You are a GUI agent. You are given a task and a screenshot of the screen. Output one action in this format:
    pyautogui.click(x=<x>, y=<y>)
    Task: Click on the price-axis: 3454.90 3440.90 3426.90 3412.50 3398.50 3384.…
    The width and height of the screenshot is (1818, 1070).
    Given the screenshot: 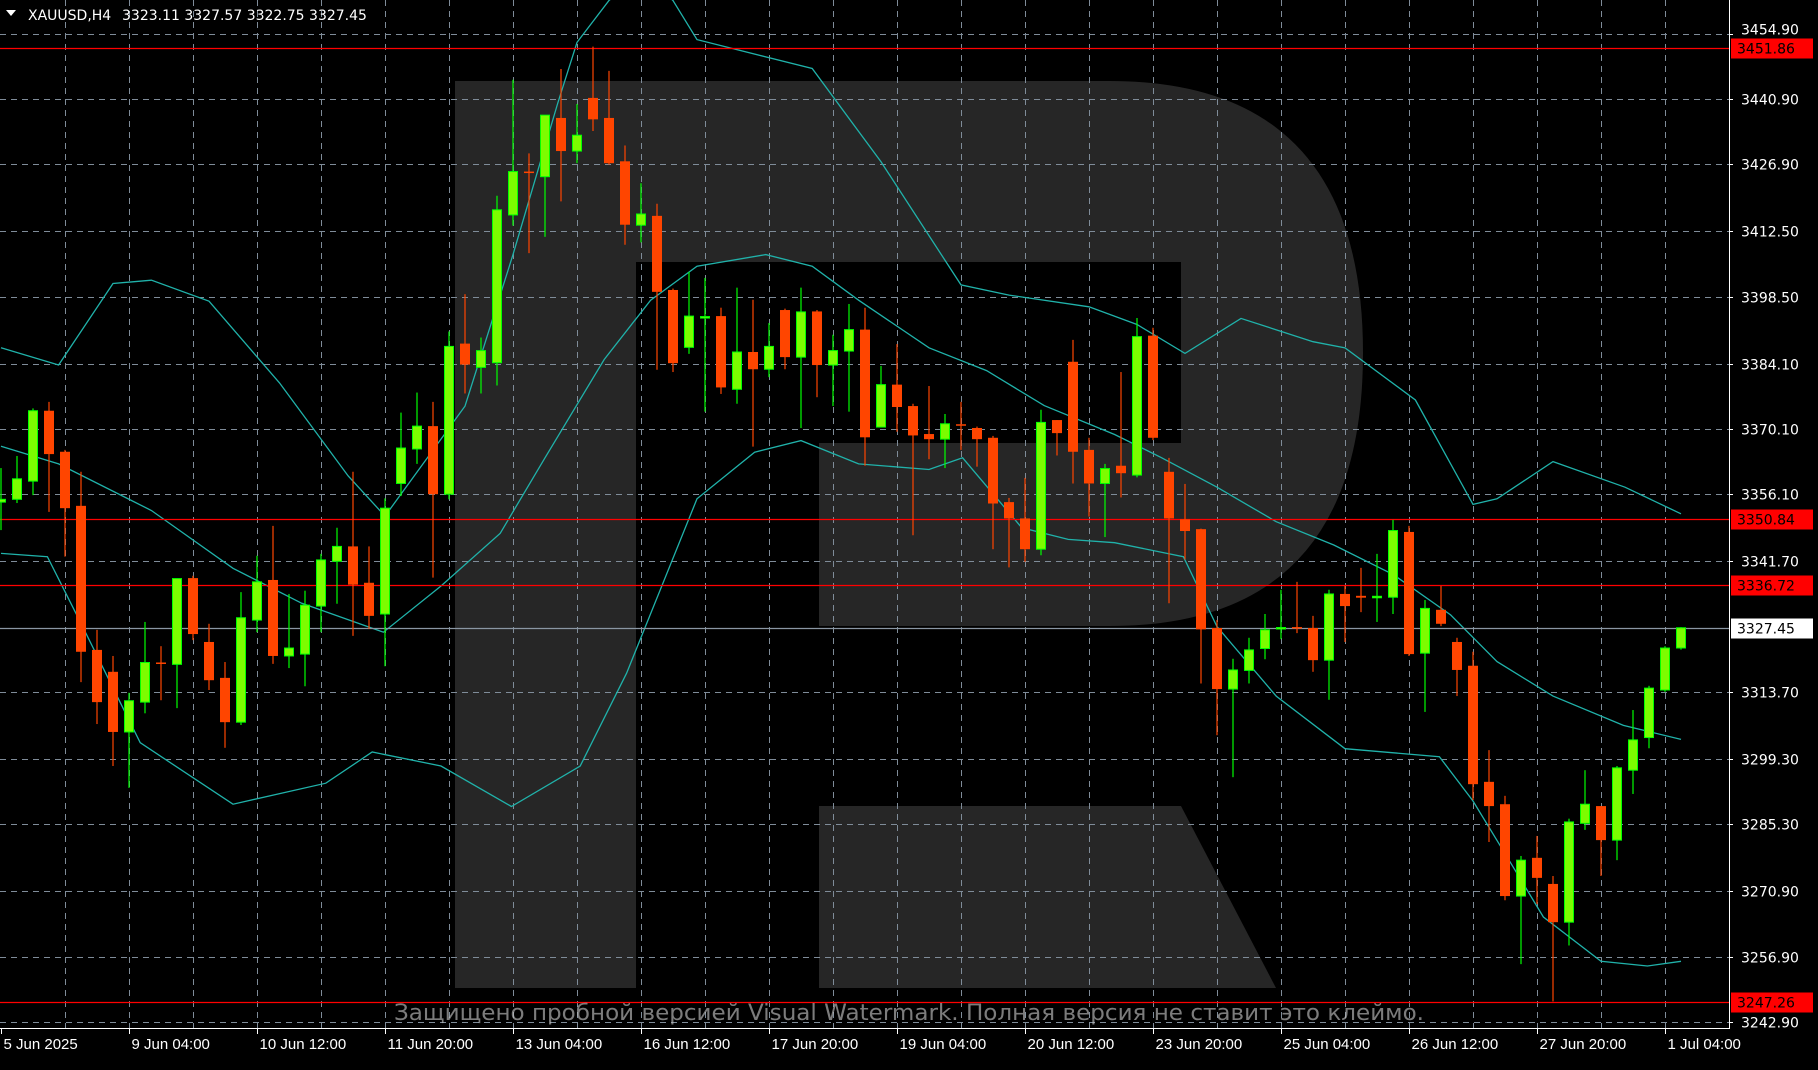 What is the action you would take?
    pyautogui.click(x=1764, y=527)
    